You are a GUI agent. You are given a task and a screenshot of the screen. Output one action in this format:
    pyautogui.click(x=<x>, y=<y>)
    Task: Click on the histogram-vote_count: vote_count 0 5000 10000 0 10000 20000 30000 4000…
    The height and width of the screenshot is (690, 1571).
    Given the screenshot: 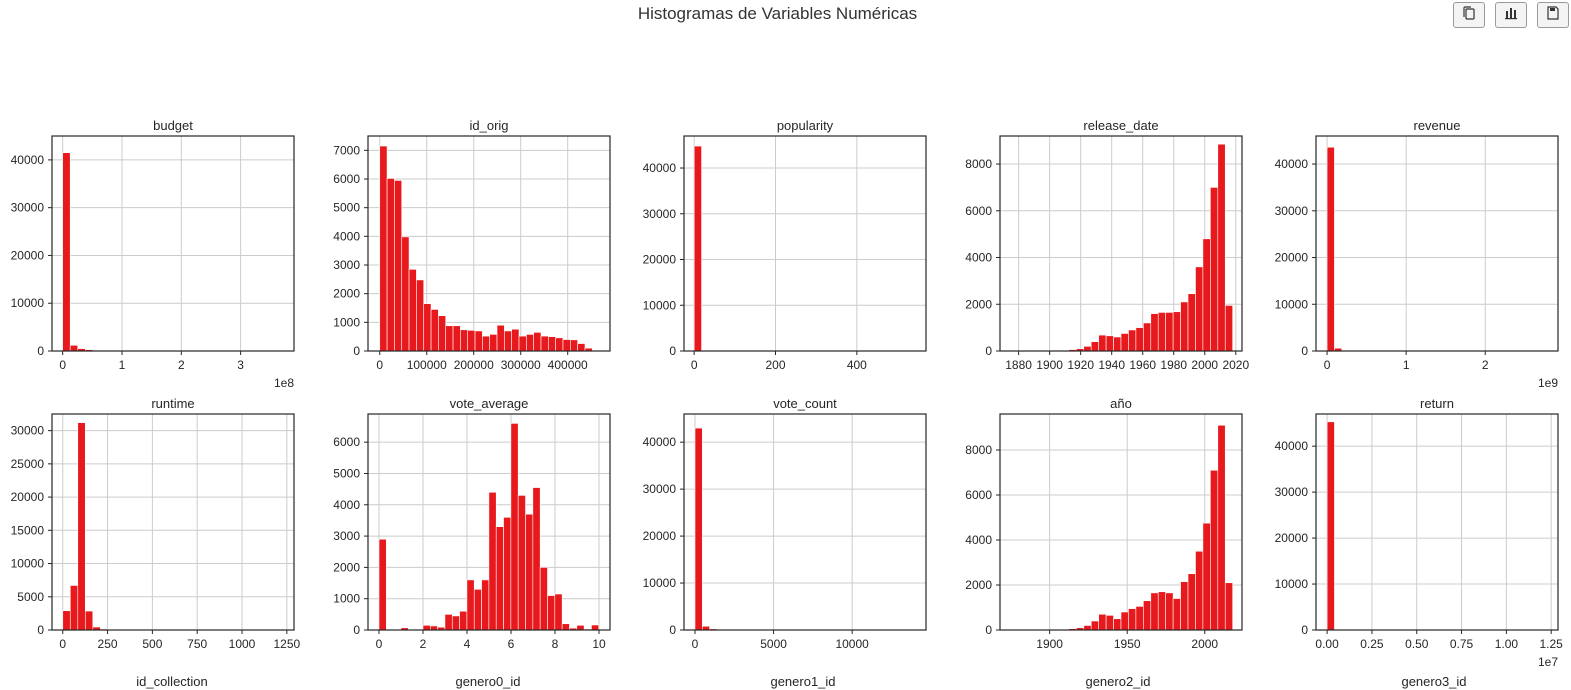 What is the action you would take?
    pyautogui.click(x=785, y=523)
    